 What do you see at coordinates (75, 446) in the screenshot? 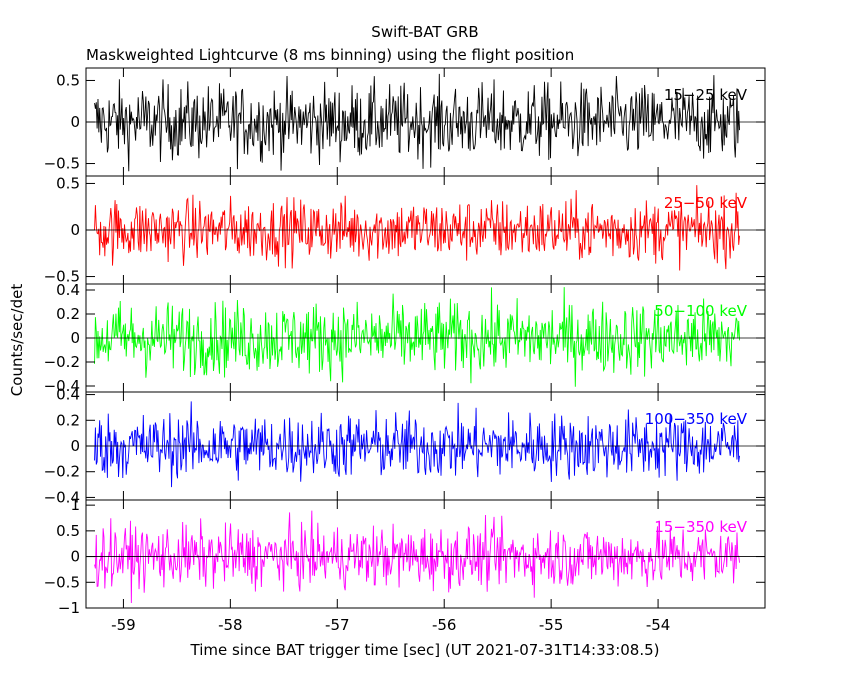
I see `y-tick-label-3-2: 0` at bounding box center [75, 446].